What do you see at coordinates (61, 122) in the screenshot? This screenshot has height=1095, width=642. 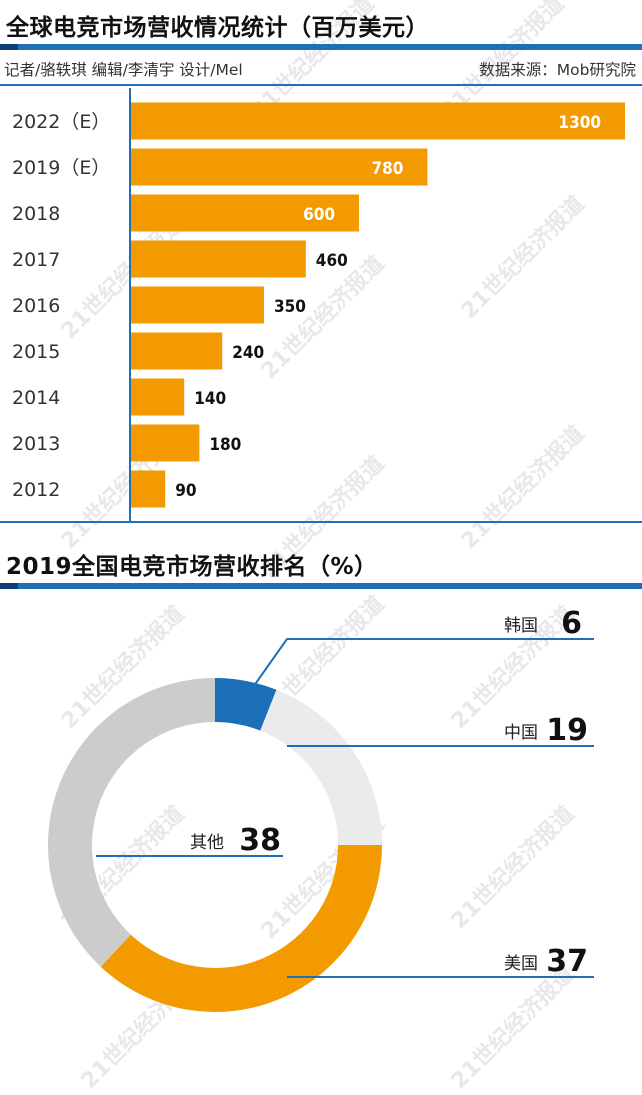 I see `bar-category-label: 2022（E）` at bounding box center [61, 122].